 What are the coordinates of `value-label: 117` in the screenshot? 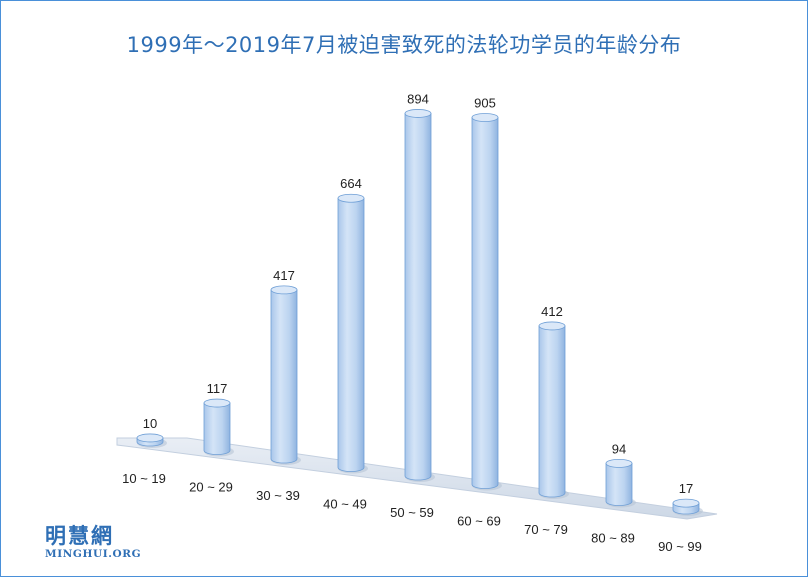 It's located at (217, 388).